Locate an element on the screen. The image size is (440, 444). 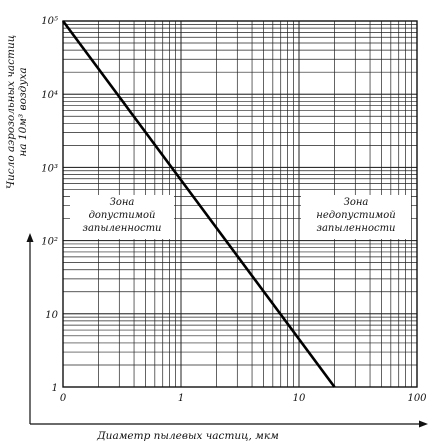
y-tick-label: 10³ is located at coordinates (49, 168).